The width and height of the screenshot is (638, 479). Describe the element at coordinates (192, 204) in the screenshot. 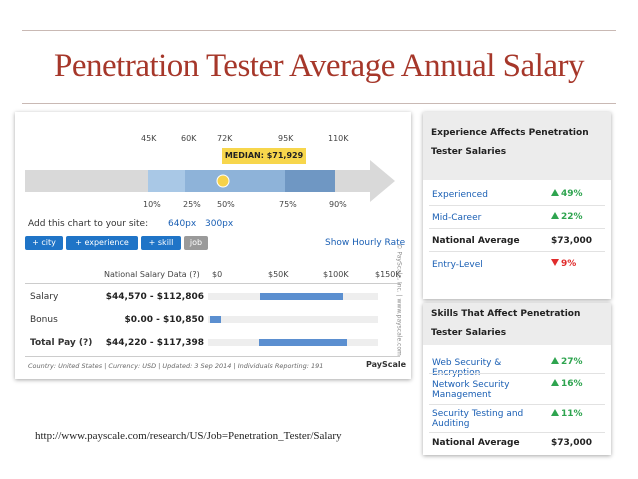

I see `bottom-label: 25%` at that location.